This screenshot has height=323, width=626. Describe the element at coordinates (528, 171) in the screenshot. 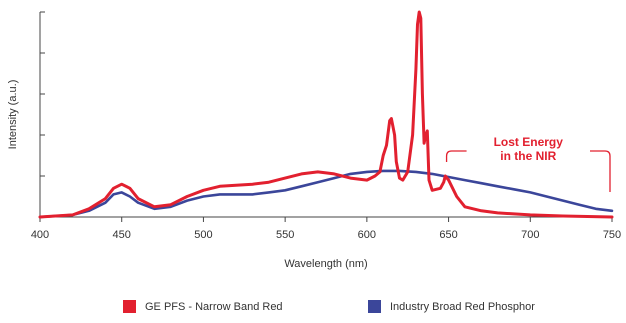

I see `annotation-bracket` at that location.